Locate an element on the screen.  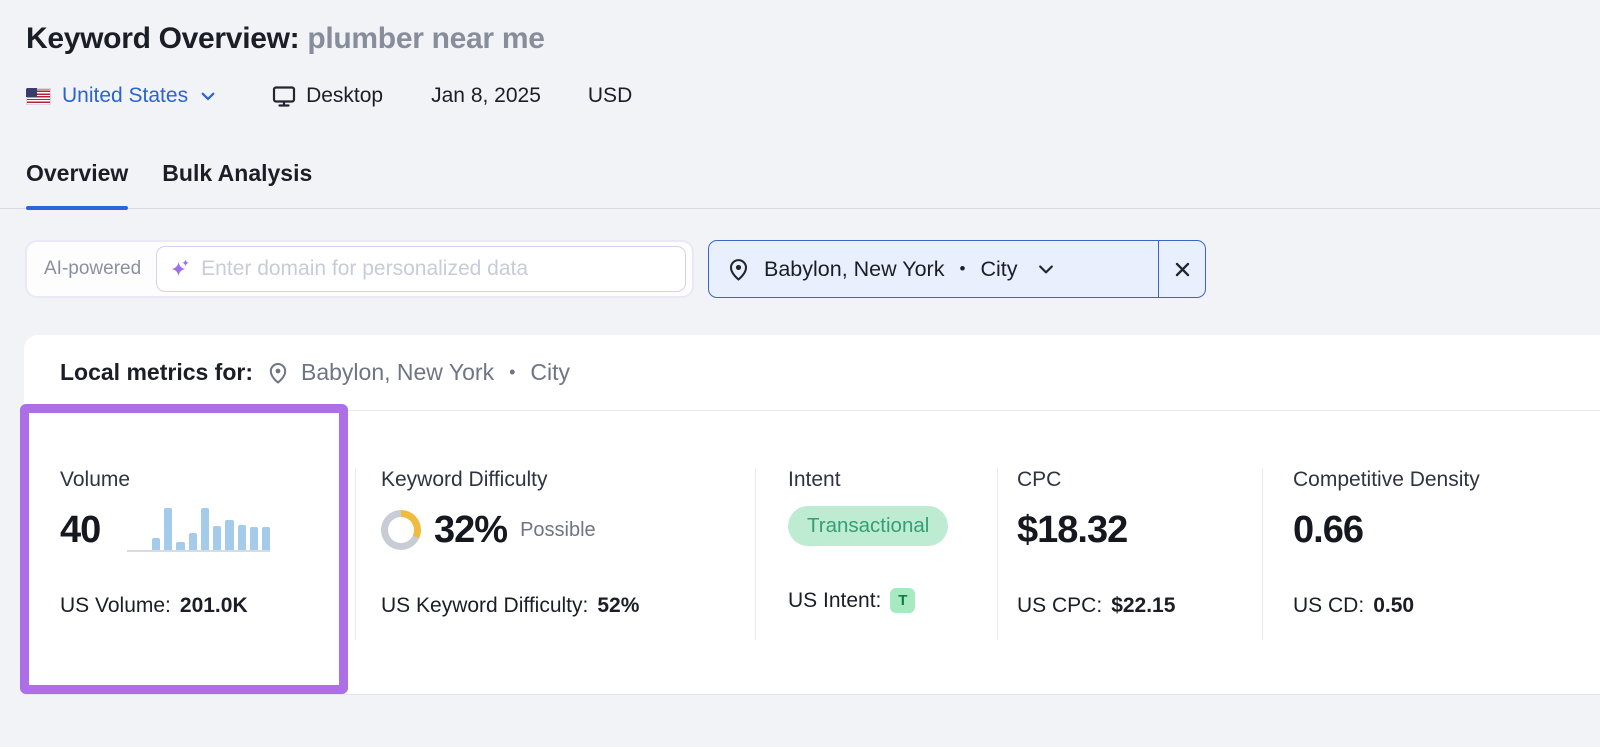
us-cd-value: 0.50 is located at coordinates (1394, 605).